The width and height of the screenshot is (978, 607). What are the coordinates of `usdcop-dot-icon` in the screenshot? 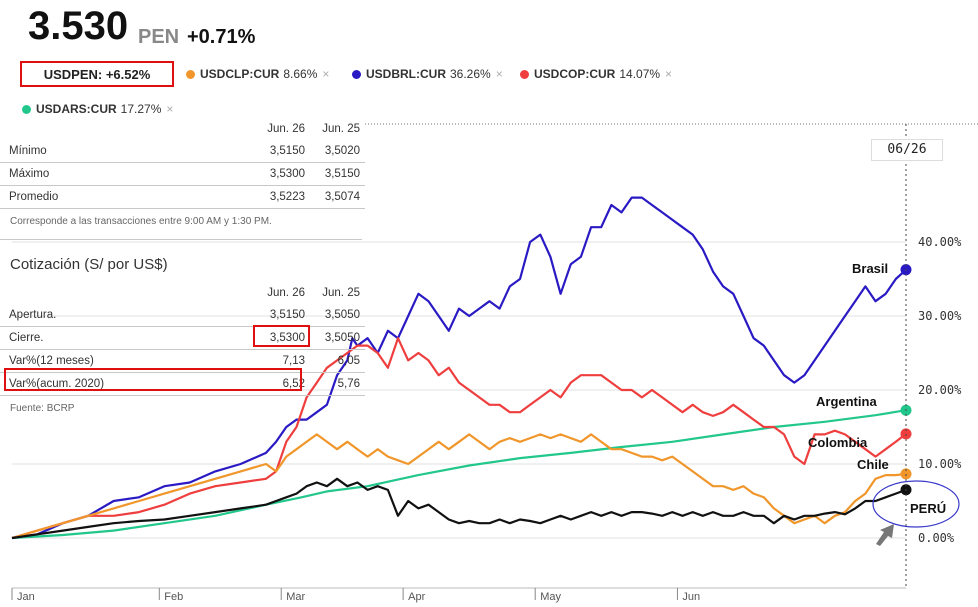 It's located at (524, 74).